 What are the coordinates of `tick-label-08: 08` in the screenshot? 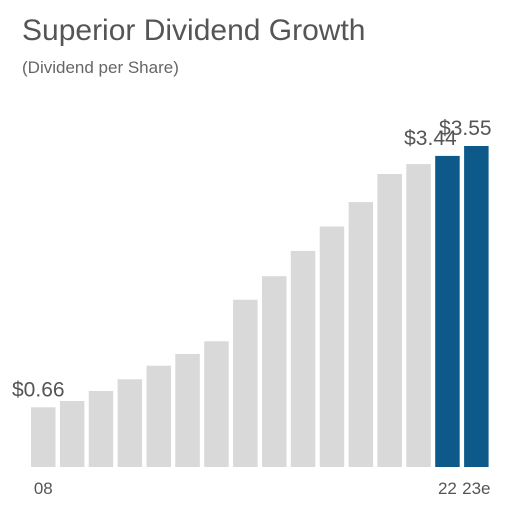 It's located at (43, 488).